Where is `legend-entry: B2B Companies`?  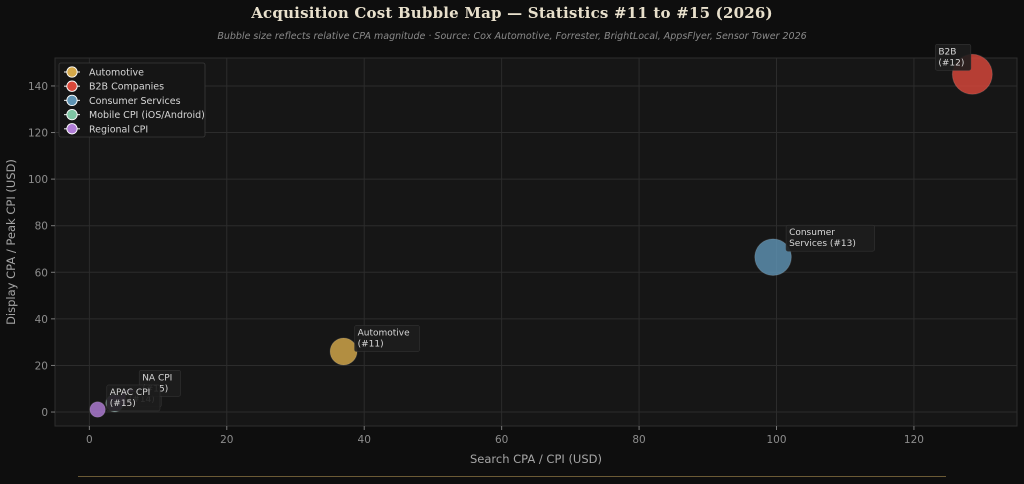 legend-entry: B2B Companies is located at coordinates (114, 86).